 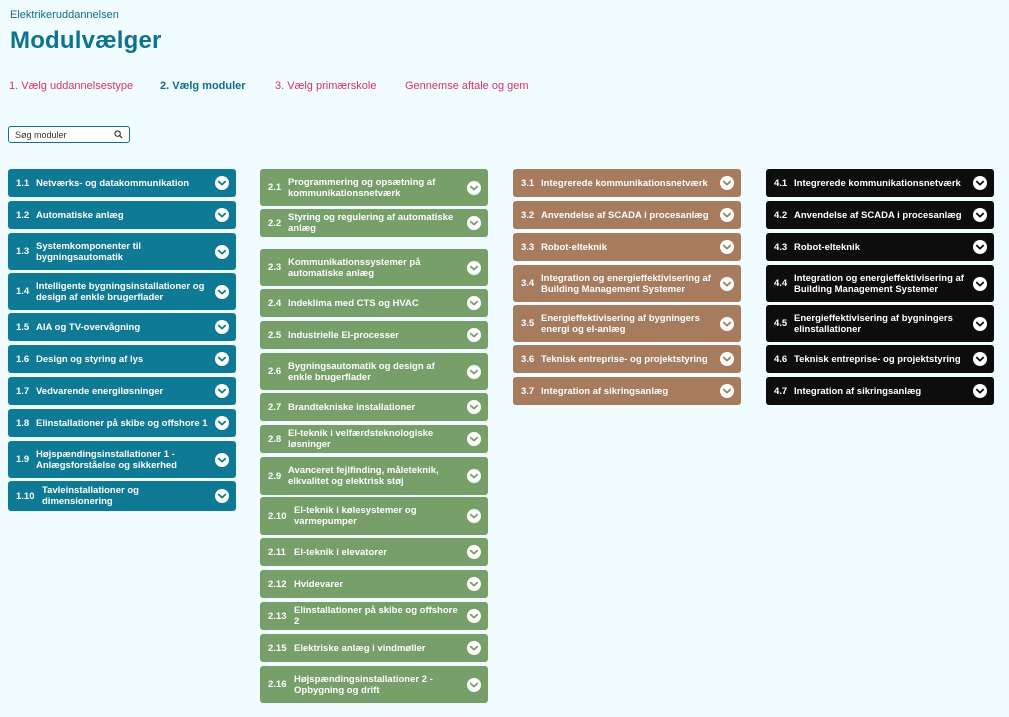 I want to click on module-card-2-7: 2.7 Brandtekniske installationer, so click(x=374, y=407).